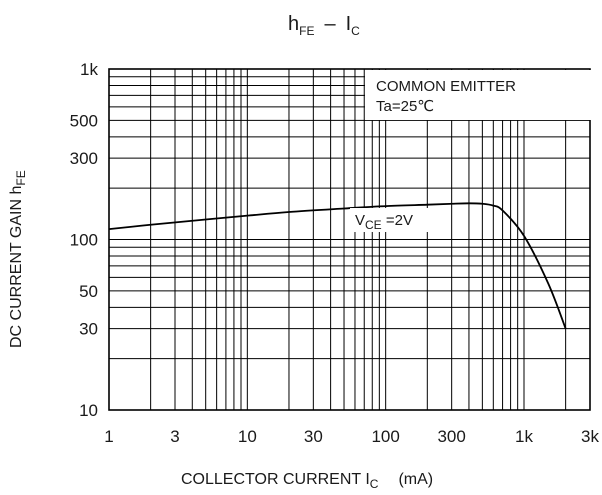  Describe the element at coordinates (351, 436) in the screenshot. I see `x-tick-labels: 1 3 10 30 100 300 1k 3k` at that location.